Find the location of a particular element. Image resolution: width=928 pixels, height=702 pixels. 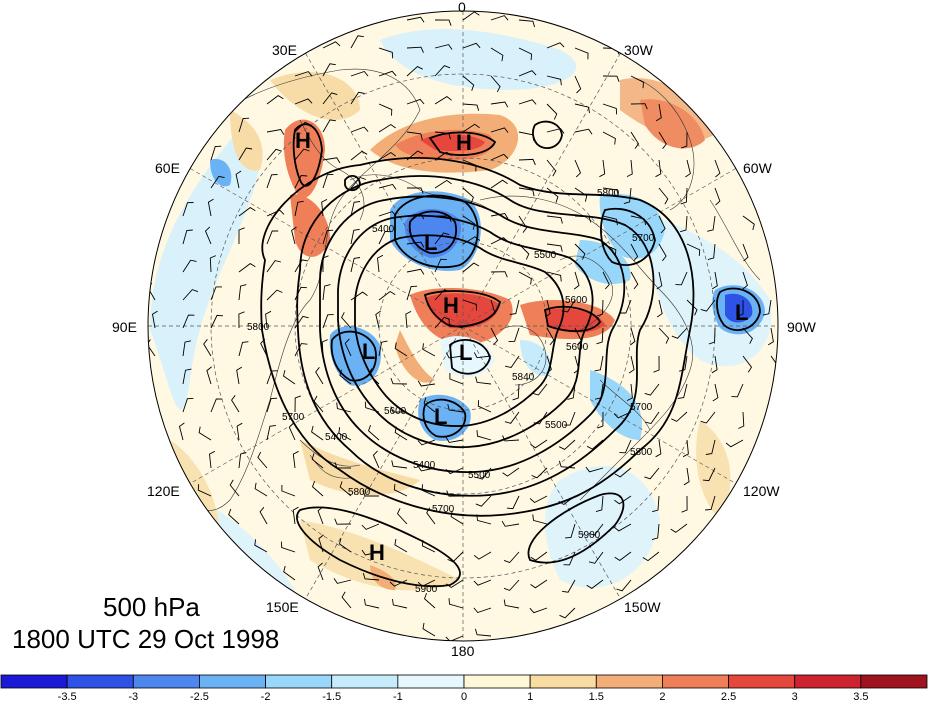

low-center: L is located at coordinates (741, 312).